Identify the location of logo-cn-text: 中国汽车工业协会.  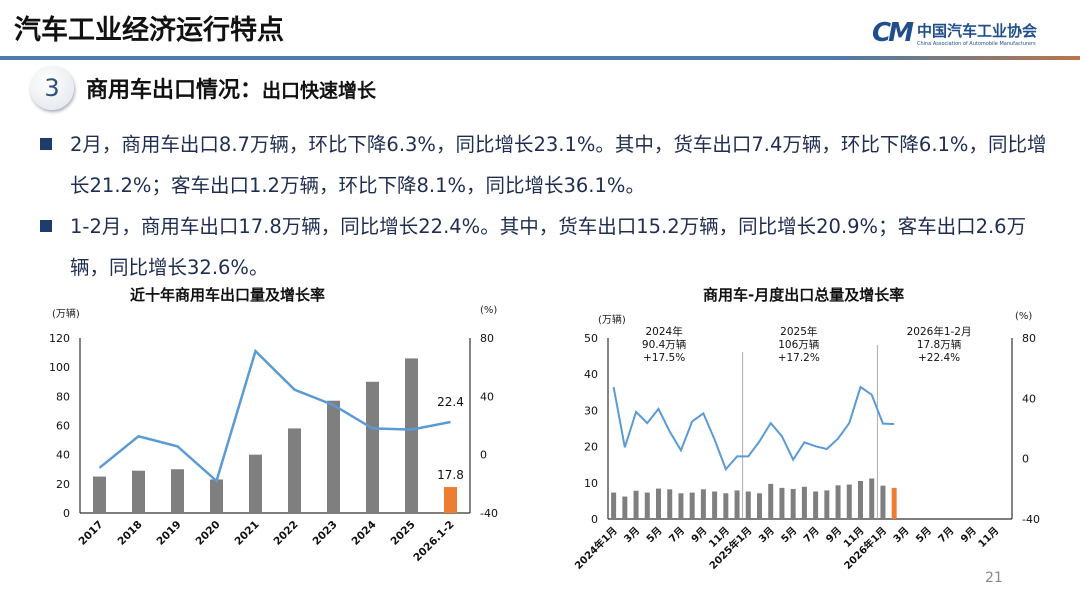
(976, 30).